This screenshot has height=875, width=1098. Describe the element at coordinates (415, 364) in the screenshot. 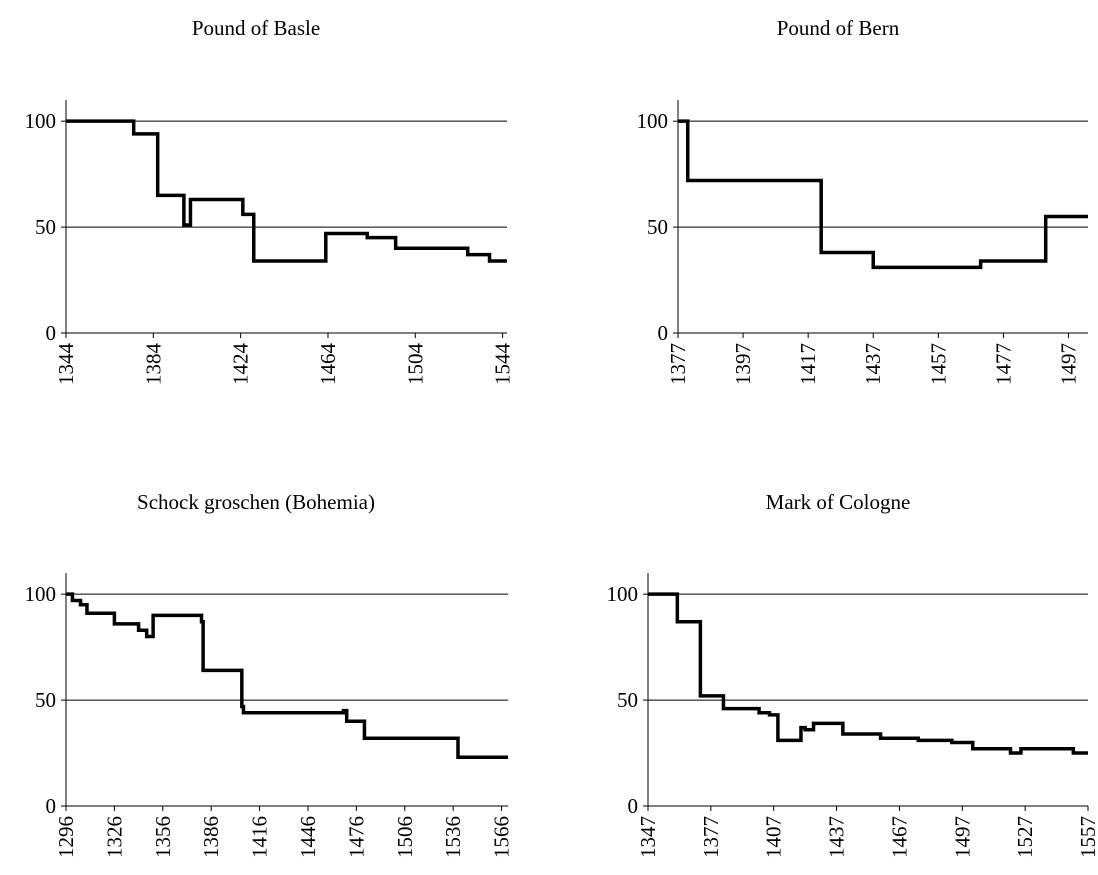

I see `x-tick-label: 1504` at that location.